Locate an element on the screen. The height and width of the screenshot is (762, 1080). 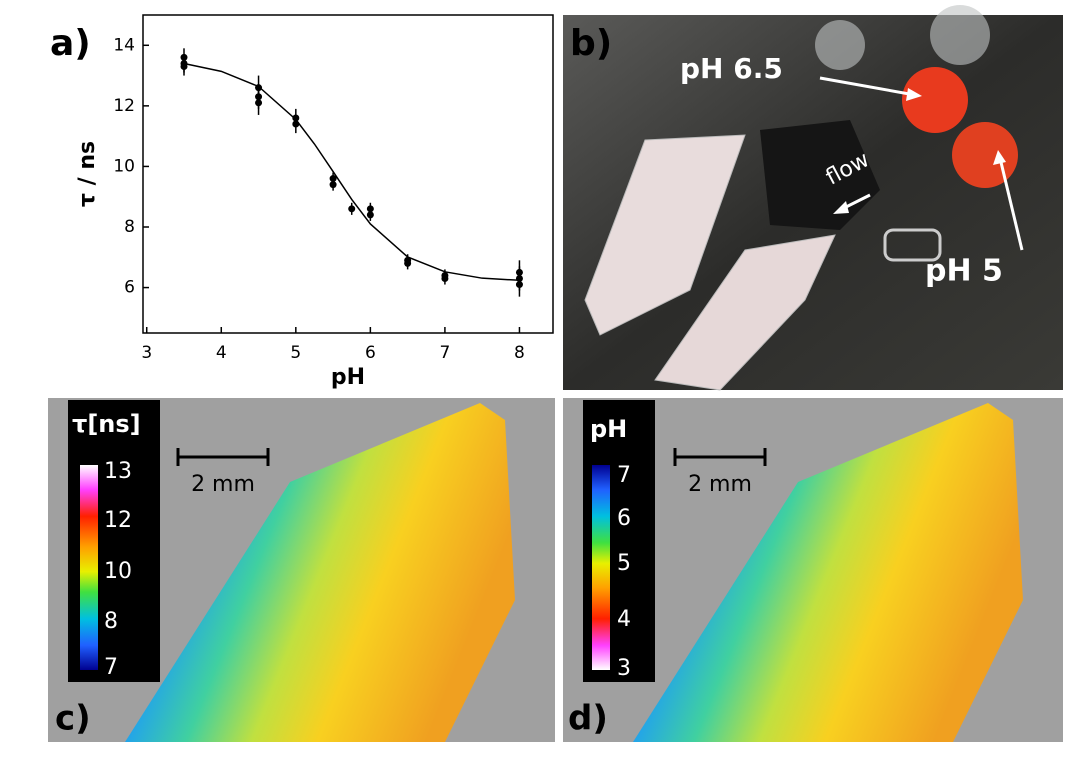
panel-label: d) is located at coordinates (588, 719).